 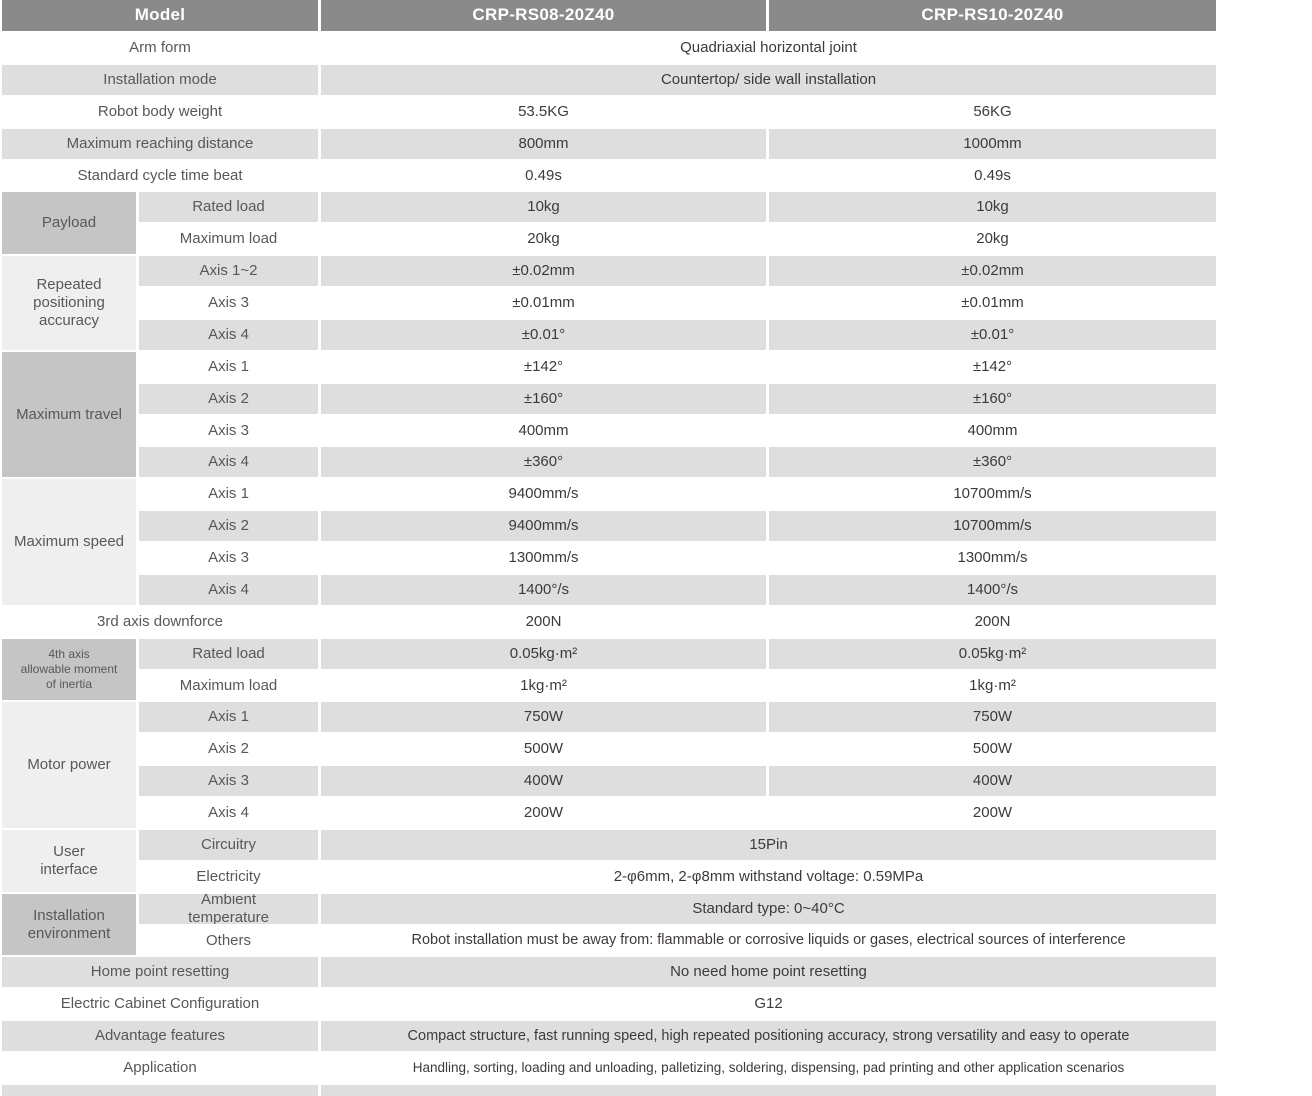 I want to click on arm-form-label: Arm form, so click(x=160, y=48).